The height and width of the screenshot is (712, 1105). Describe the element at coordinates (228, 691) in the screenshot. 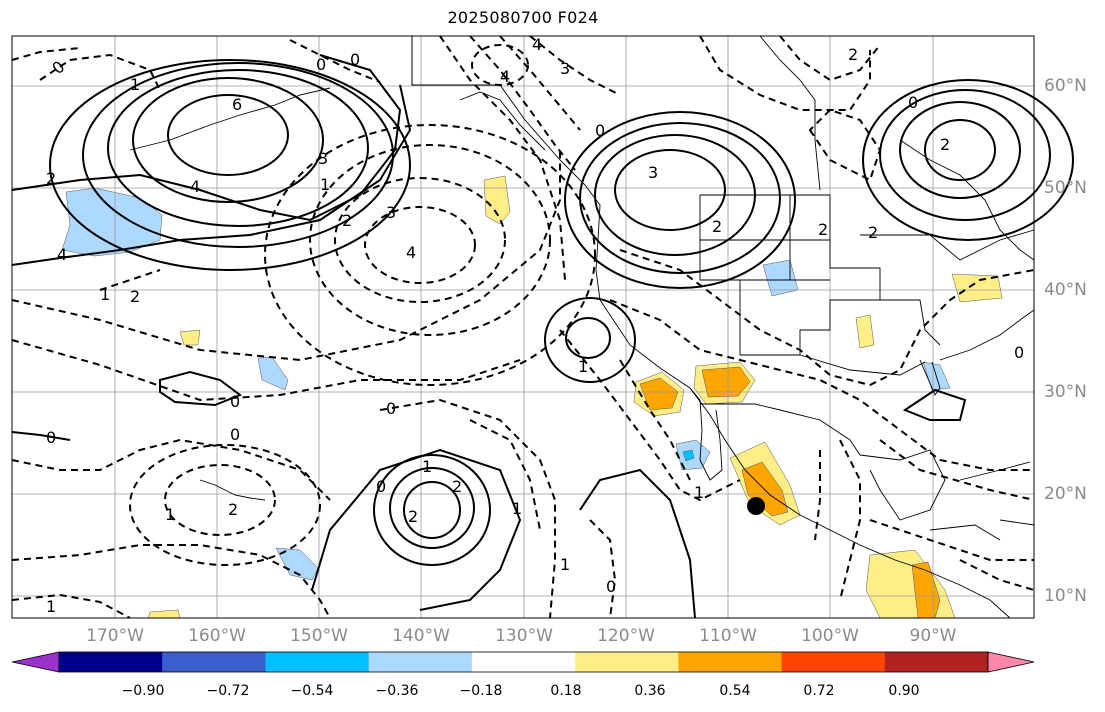

I see `colorbar-tick-label: −0.72` at that location.